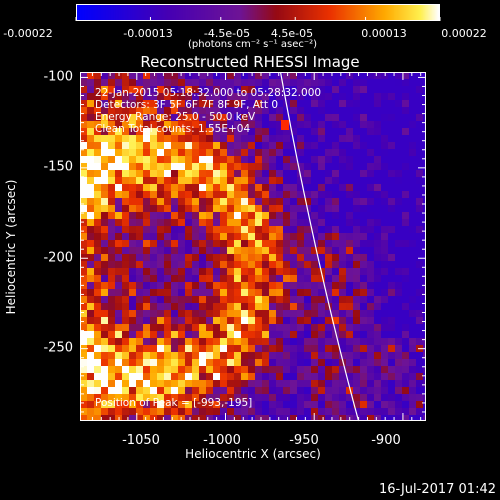  I want to click on x-tick-label: -1050, so click(141, 440).